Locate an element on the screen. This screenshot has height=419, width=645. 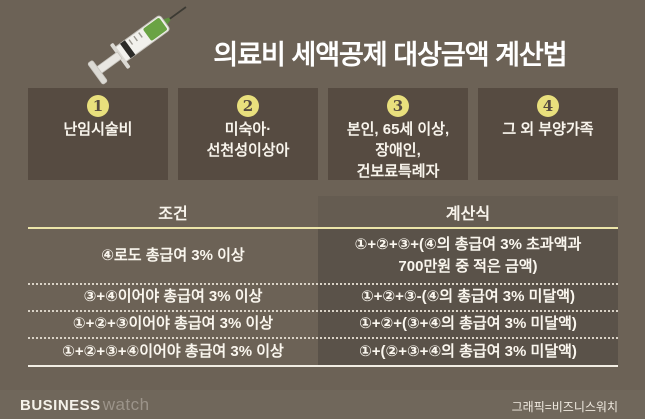
category-box-1: 1 난임시술비 is located at coordinates (98, 134).